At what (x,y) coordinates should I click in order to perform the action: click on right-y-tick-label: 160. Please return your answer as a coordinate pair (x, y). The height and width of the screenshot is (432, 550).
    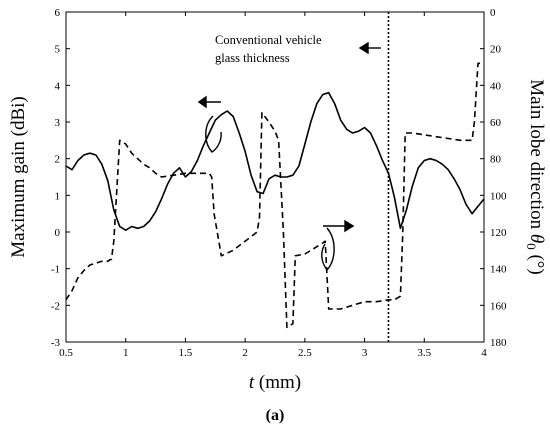
    Looking at the image, I should click on (498, 306).